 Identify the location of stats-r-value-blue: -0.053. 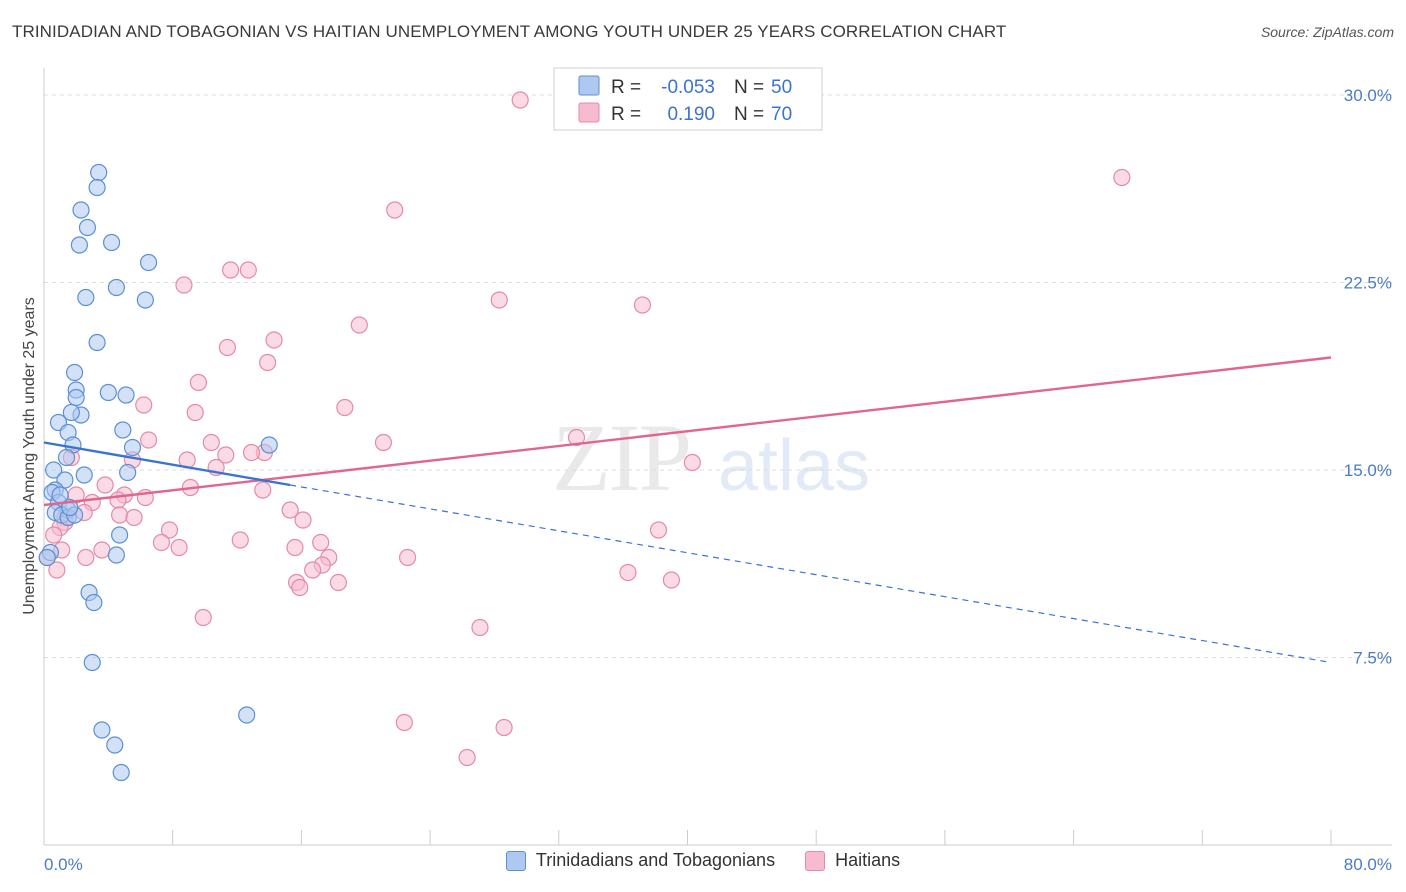
(688, 87).